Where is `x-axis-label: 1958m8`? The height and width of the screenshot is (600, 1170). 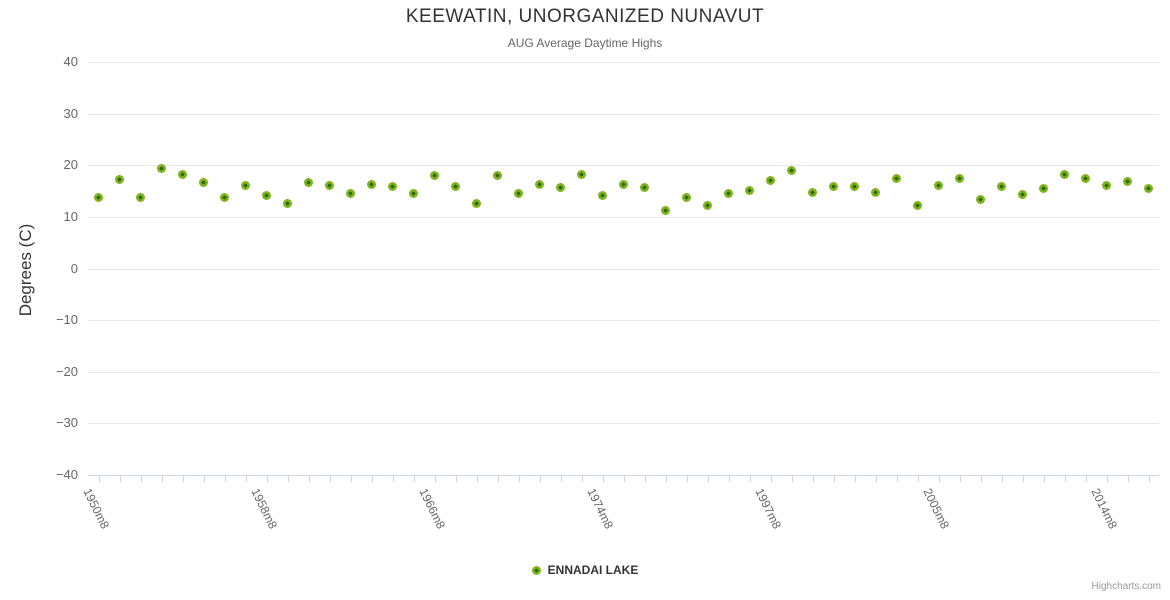 x-axis-label: 1958m8 is located at coordinates (263, 509).